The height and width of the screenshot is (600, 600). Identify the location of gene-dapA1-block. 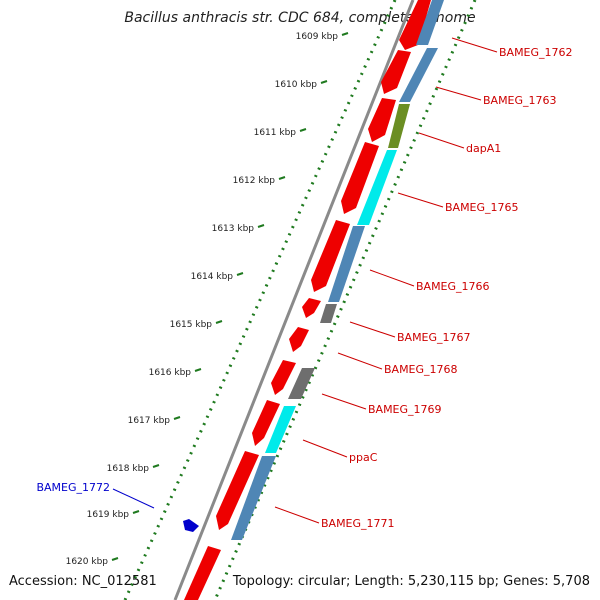
(399, 126).